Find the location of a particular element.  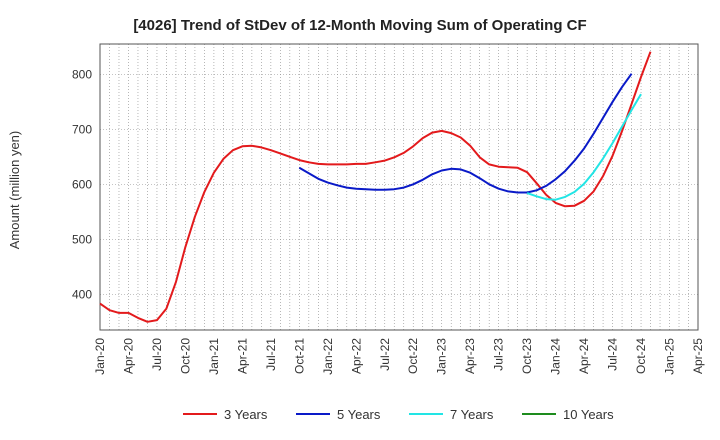

x-tick-label: Jan-22 is located at coordinates (328, 356).